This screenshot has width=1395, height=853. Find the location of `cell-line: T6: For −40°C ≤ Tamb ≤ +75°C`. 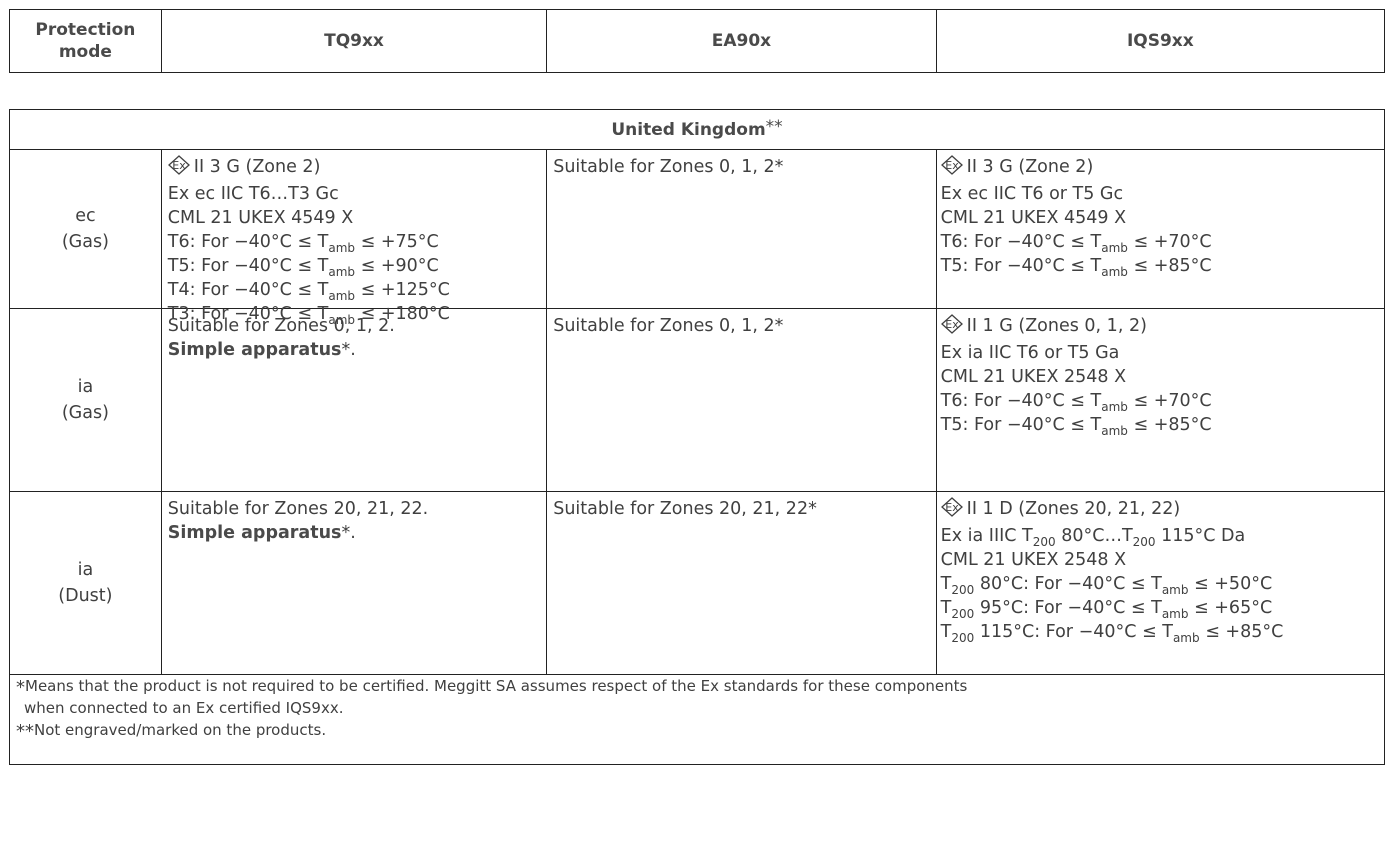

cell-line: T6: For −40°C ≤ Tamb ≤ +75°C is located at coordinates (354, 242).